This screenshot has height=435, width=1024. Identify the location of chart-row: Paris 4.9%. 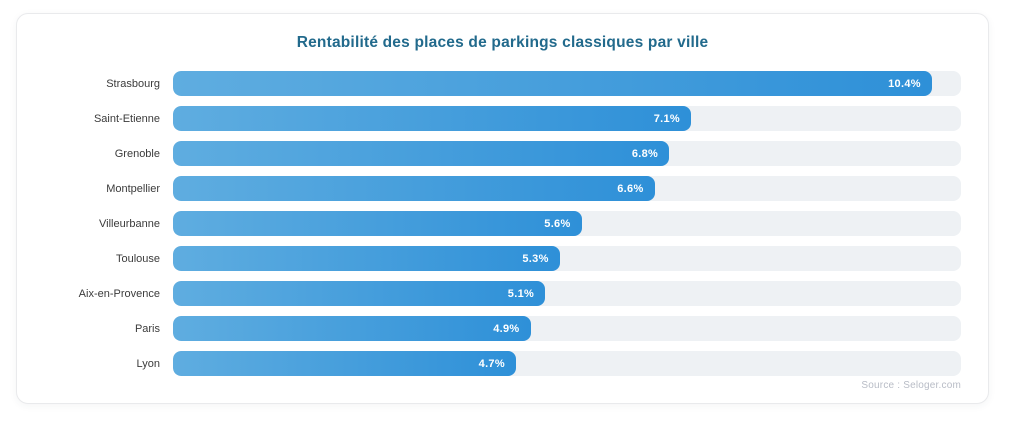
(489, 328).